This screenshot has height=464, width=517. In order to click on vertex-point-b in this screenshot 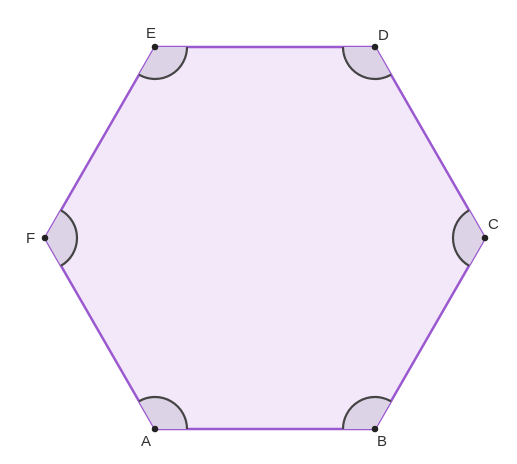, I will do `click(375, 429)`.